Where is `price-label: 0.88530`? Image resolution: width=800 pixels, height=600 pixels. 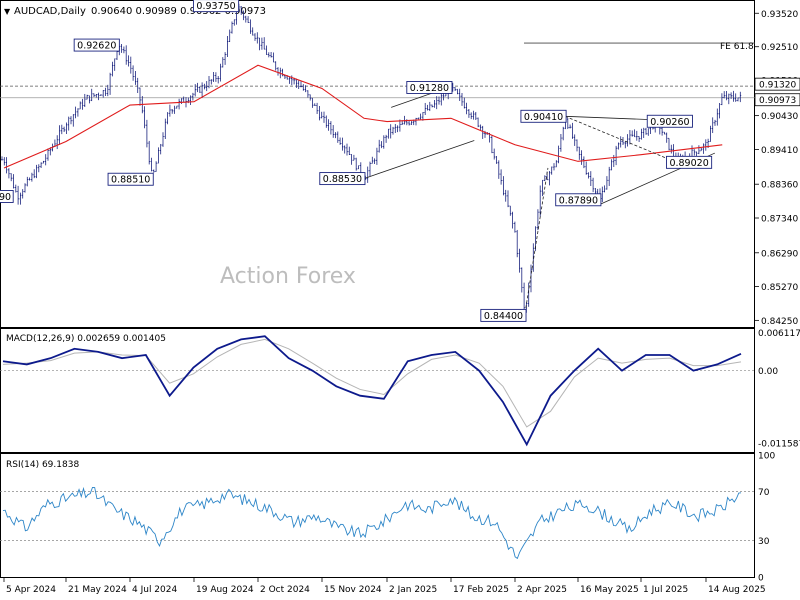
price-label: 0.88530 is located at coordinates (342, 178).